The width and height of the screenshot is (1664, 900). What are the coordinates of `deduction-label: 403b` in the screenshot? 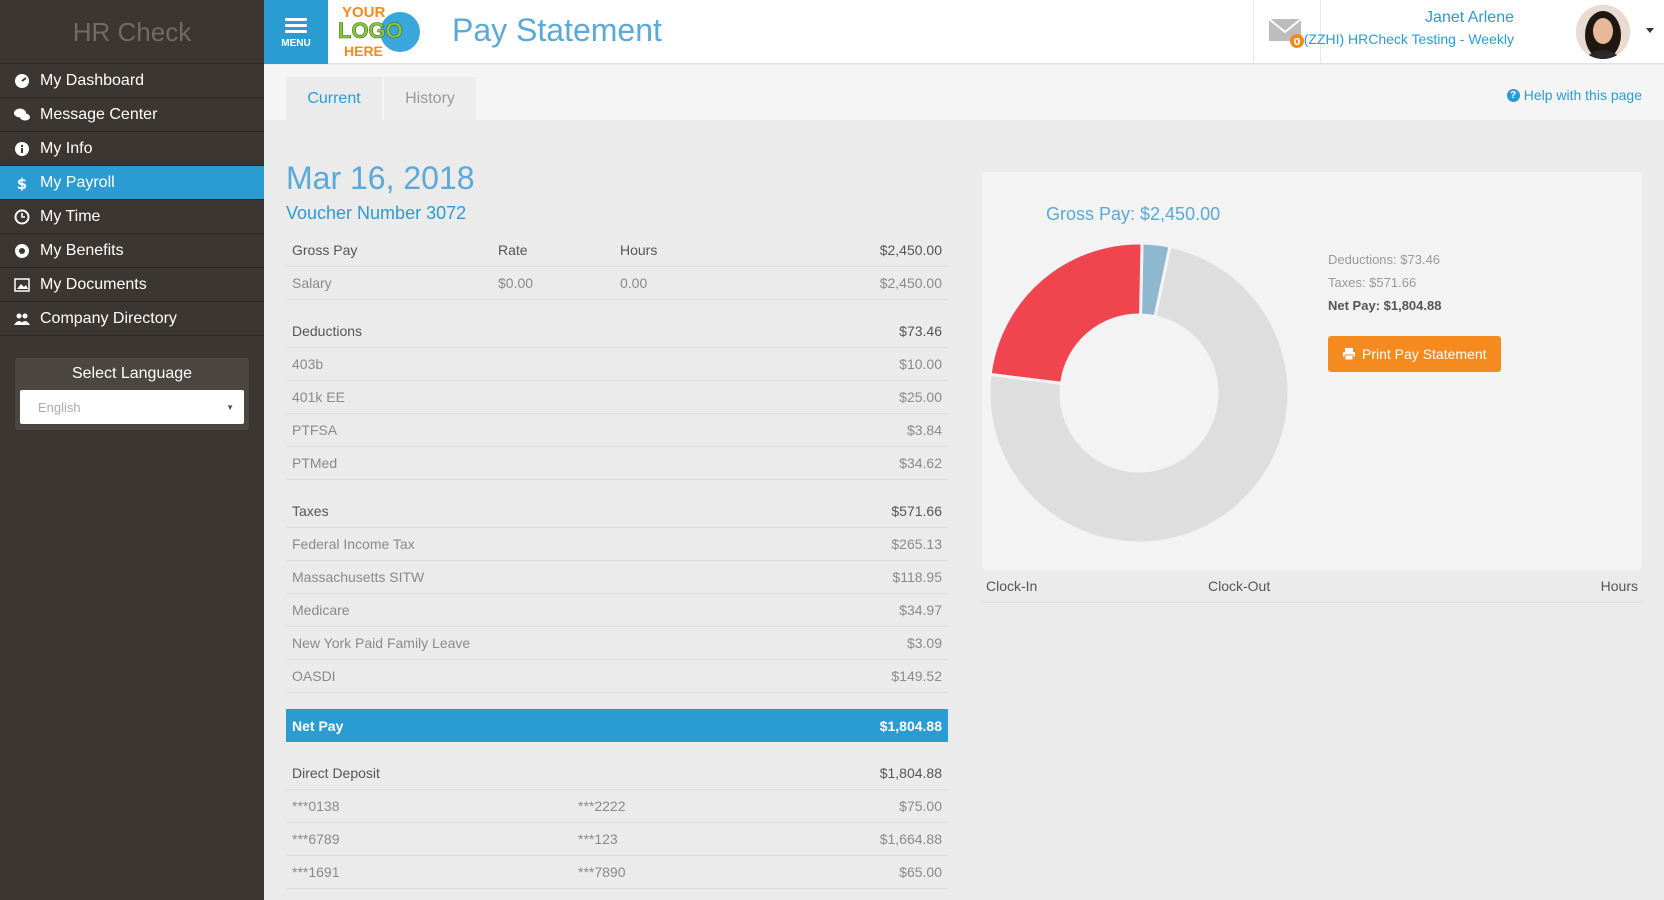 It's located at (308, 364).